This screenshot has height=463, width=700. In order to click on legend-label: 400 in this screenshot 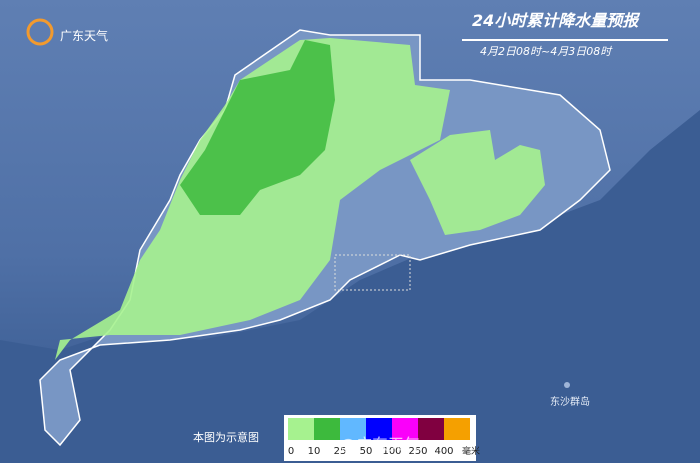, I will do `click(443, 451)`.